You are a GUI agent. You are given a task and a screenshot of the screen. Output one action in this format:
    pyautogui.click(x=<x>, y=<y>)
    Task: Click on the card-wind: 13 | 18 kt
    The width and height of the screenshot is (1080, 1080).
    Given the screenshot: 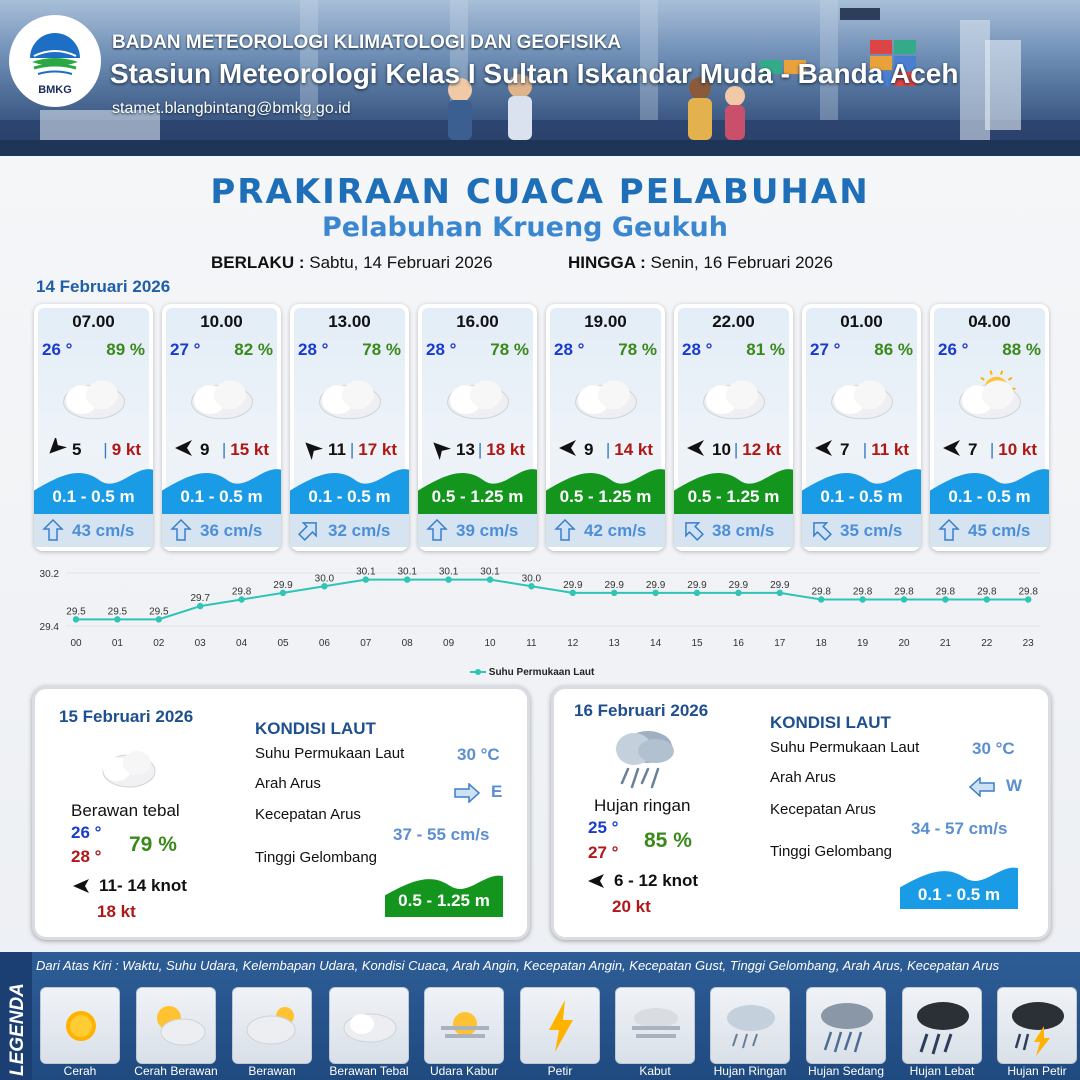 What is the action you would take?
    pyautogui.click(x=477, y=450)
    